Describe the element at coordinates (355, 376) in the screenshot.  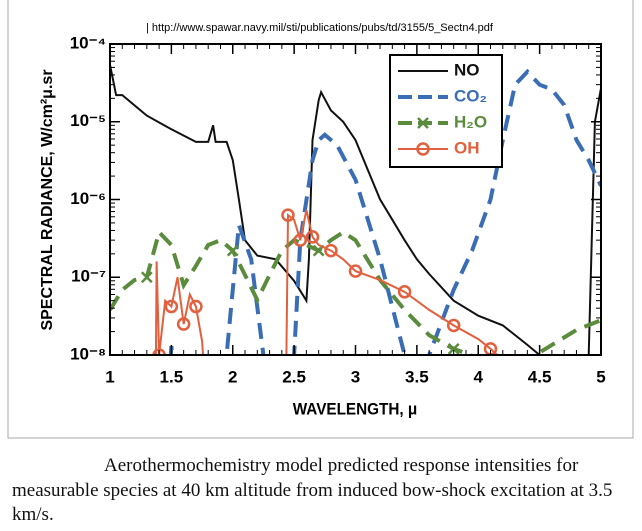
I see `x-tick-label: 3` at that location.